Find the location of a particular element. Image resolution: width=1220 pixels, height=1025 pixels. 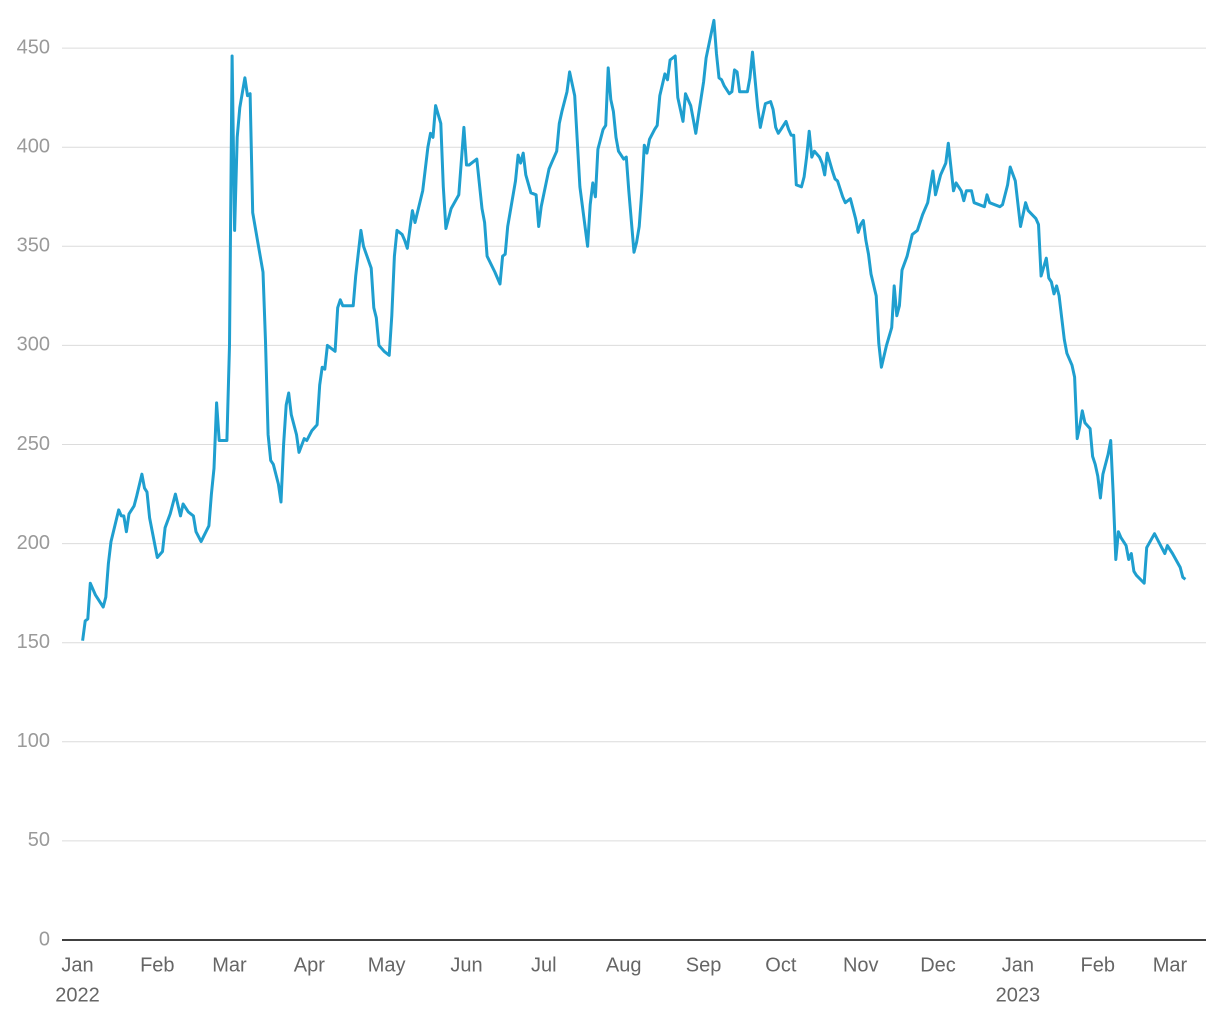

x-tick-label: Aug is located at coordinates (624, 965).